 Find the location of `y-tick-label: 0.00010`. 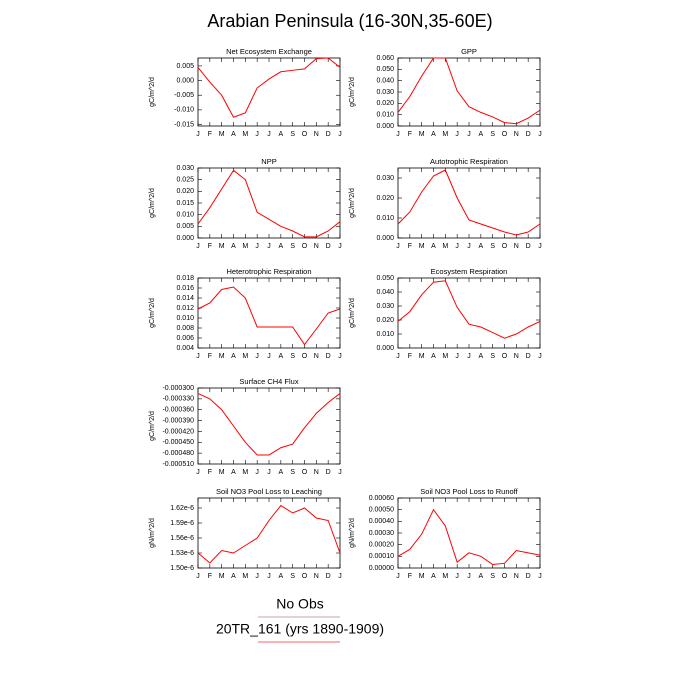

y-tick-label: 0.00010 is located at coordinates (381, 556).